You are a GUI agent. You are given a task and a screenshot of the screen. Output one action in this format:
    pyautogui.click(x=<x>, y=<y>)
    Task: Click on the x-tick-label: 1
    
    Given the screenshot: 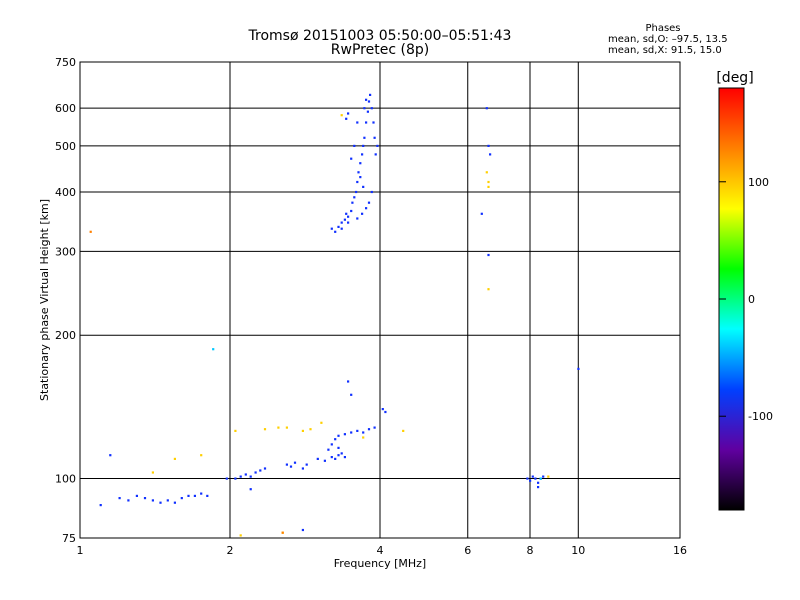 What is the action you would take?
    pyautogui.click(x=80, y=550)
    